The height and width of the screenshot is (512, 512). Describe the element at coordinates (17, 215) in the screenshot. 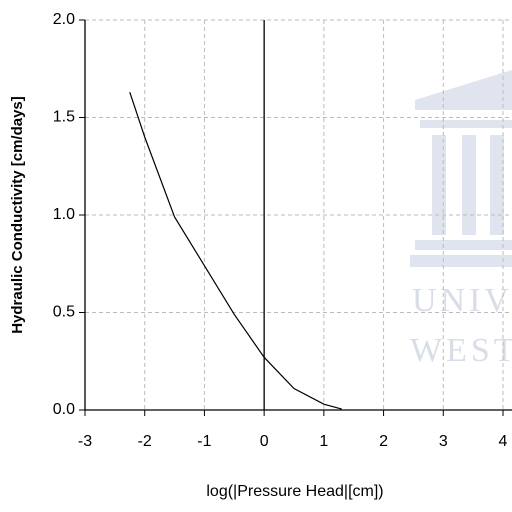

I see `y-axis-label: Hydraulic Conductivity [cm/days]` at that location.